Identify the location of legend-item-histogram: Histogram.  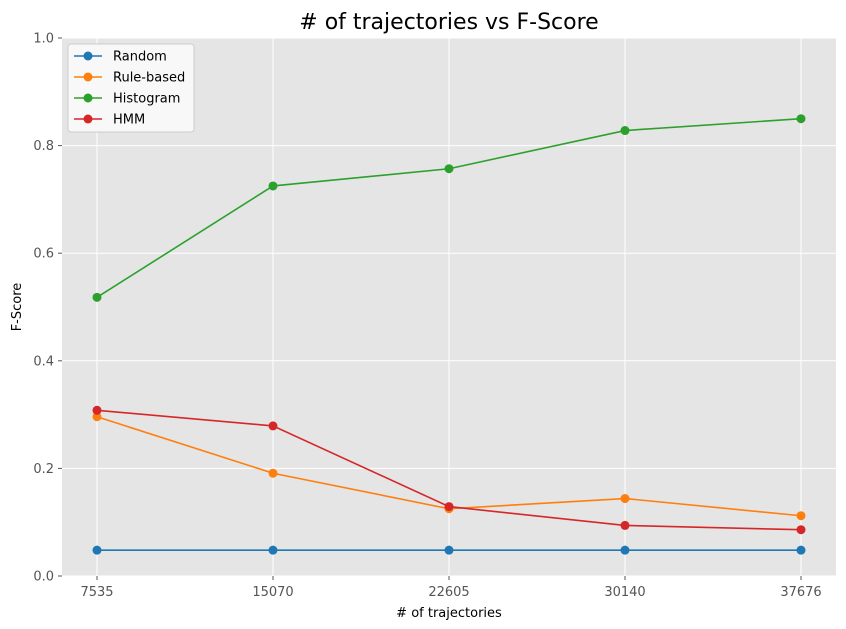
(127, 99).